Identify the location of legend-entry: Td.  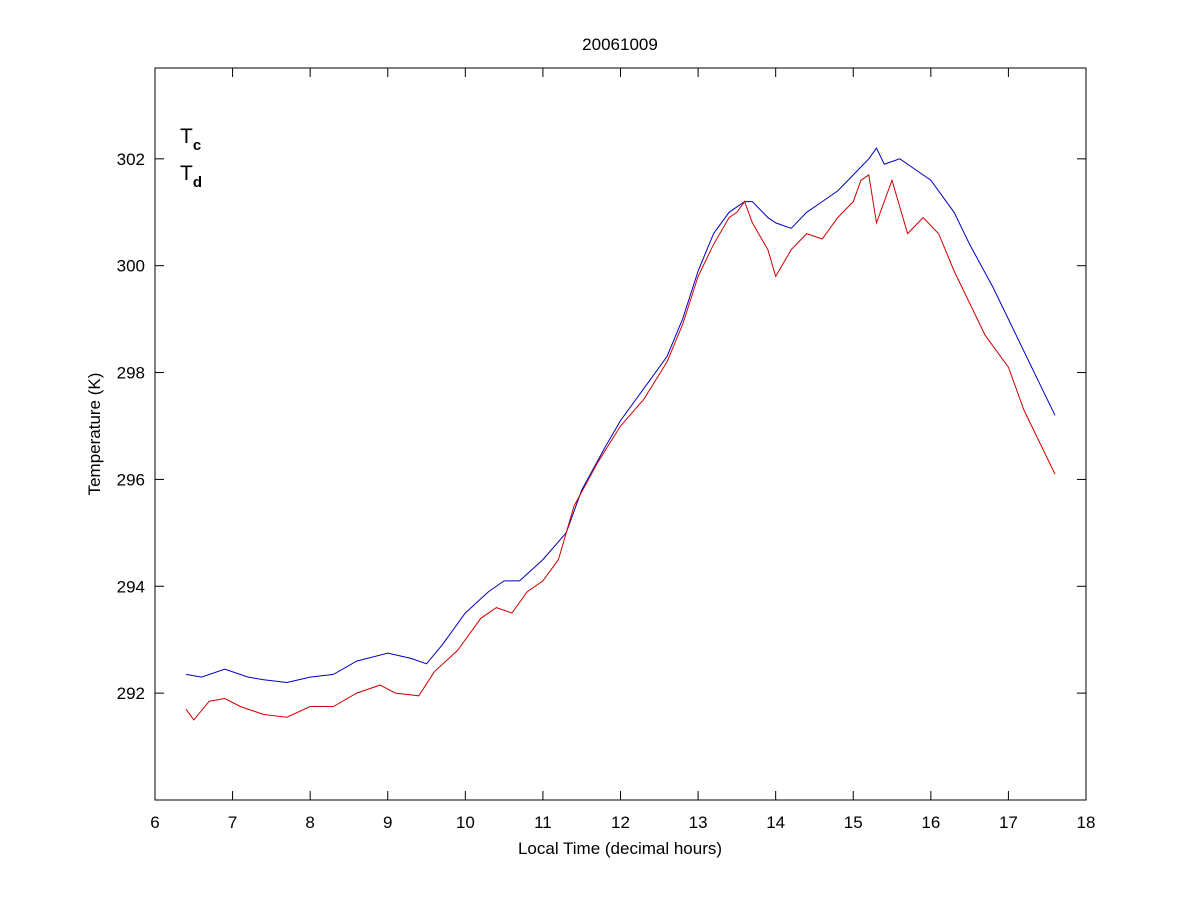
(191, 176).